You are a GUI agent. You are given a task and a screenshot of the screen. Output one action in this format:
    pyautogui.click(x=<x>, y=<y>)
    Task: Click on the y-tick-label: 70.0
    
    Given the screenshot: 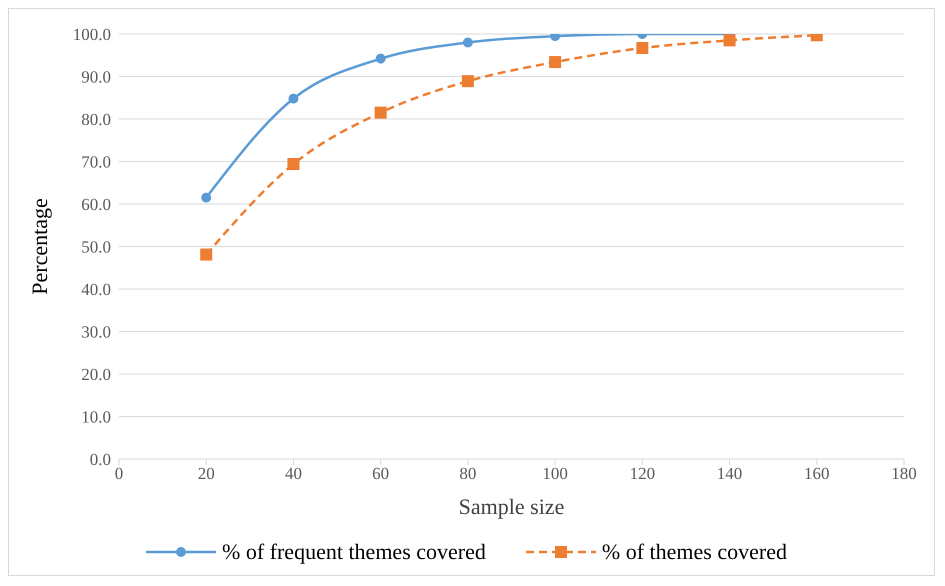 What is the action you would take?
    pyautogui.click(x=96, y=162)
    